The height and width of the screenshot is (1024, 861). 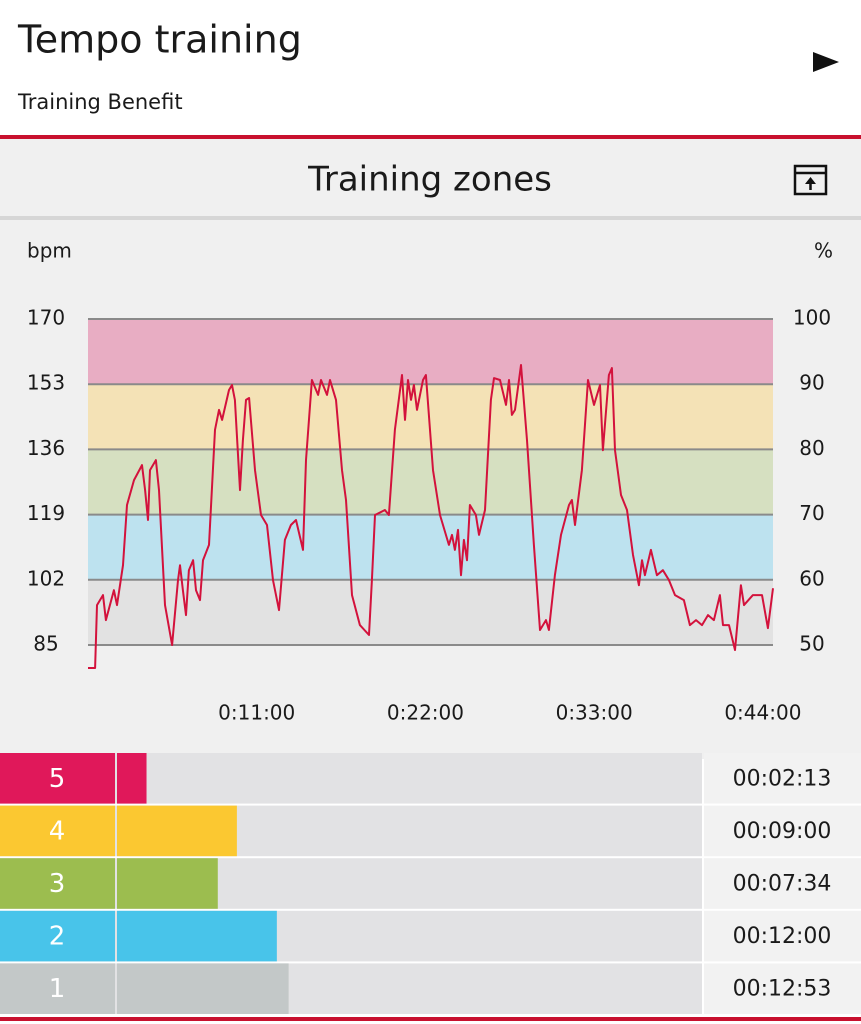 I want to click on section-header, so click(x=430, y=177).